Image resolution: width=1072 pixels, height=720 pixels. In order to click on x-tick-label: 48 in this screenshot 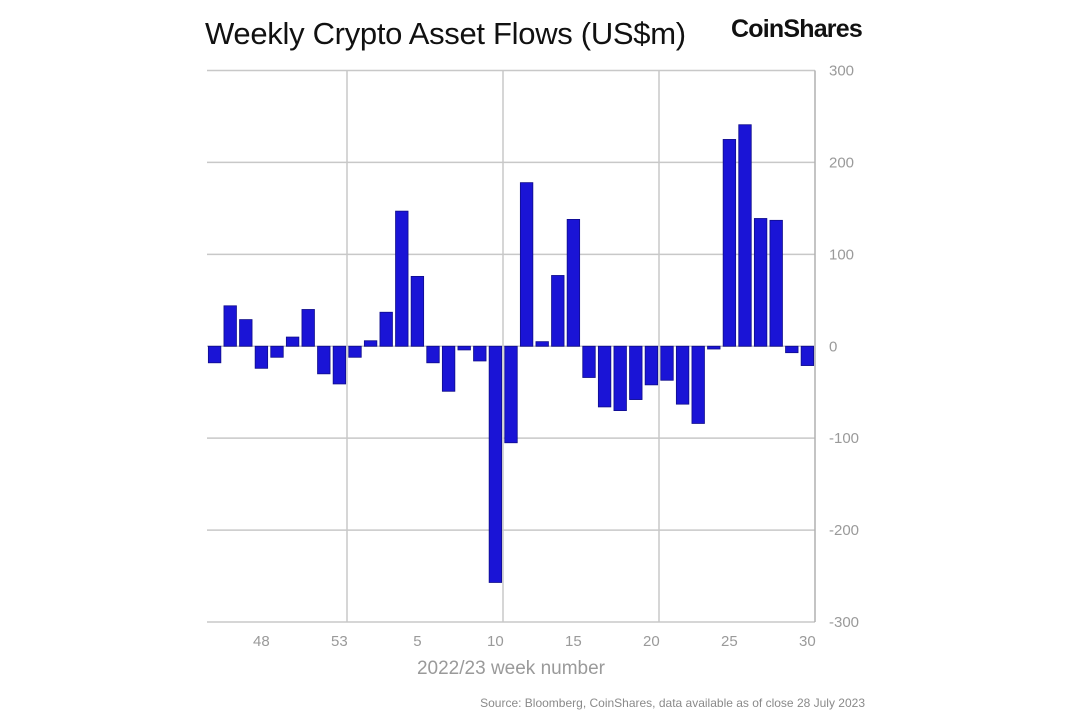, I will do `click(261, 641)`.